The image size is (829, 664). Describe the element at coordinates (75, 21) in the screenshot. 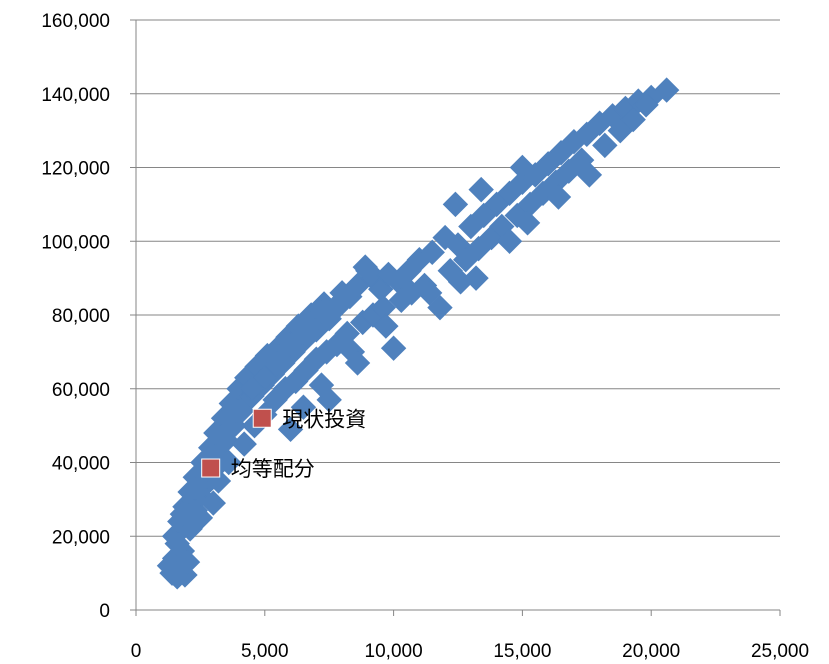

I see `y-tick-label: 160,000` at that location.